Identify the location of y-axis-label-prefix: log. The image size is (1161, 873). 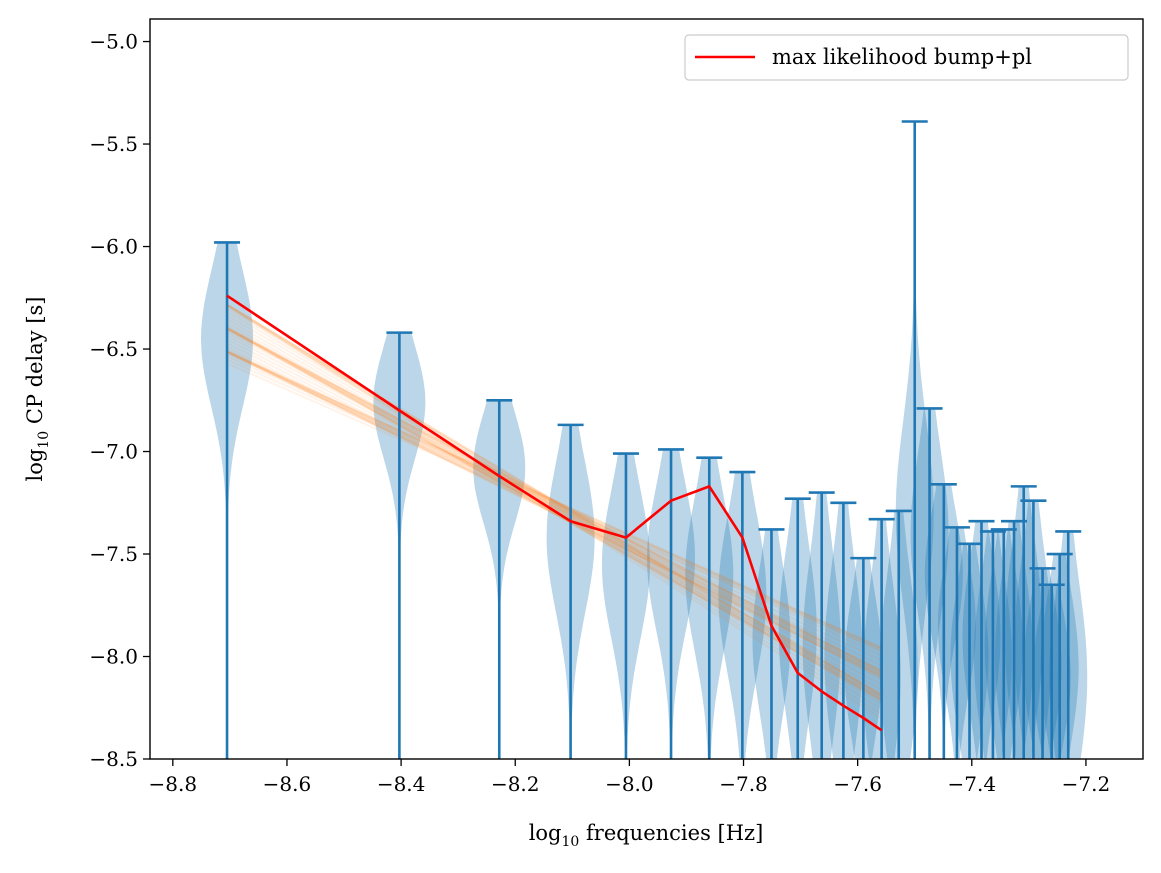
(35, 465).